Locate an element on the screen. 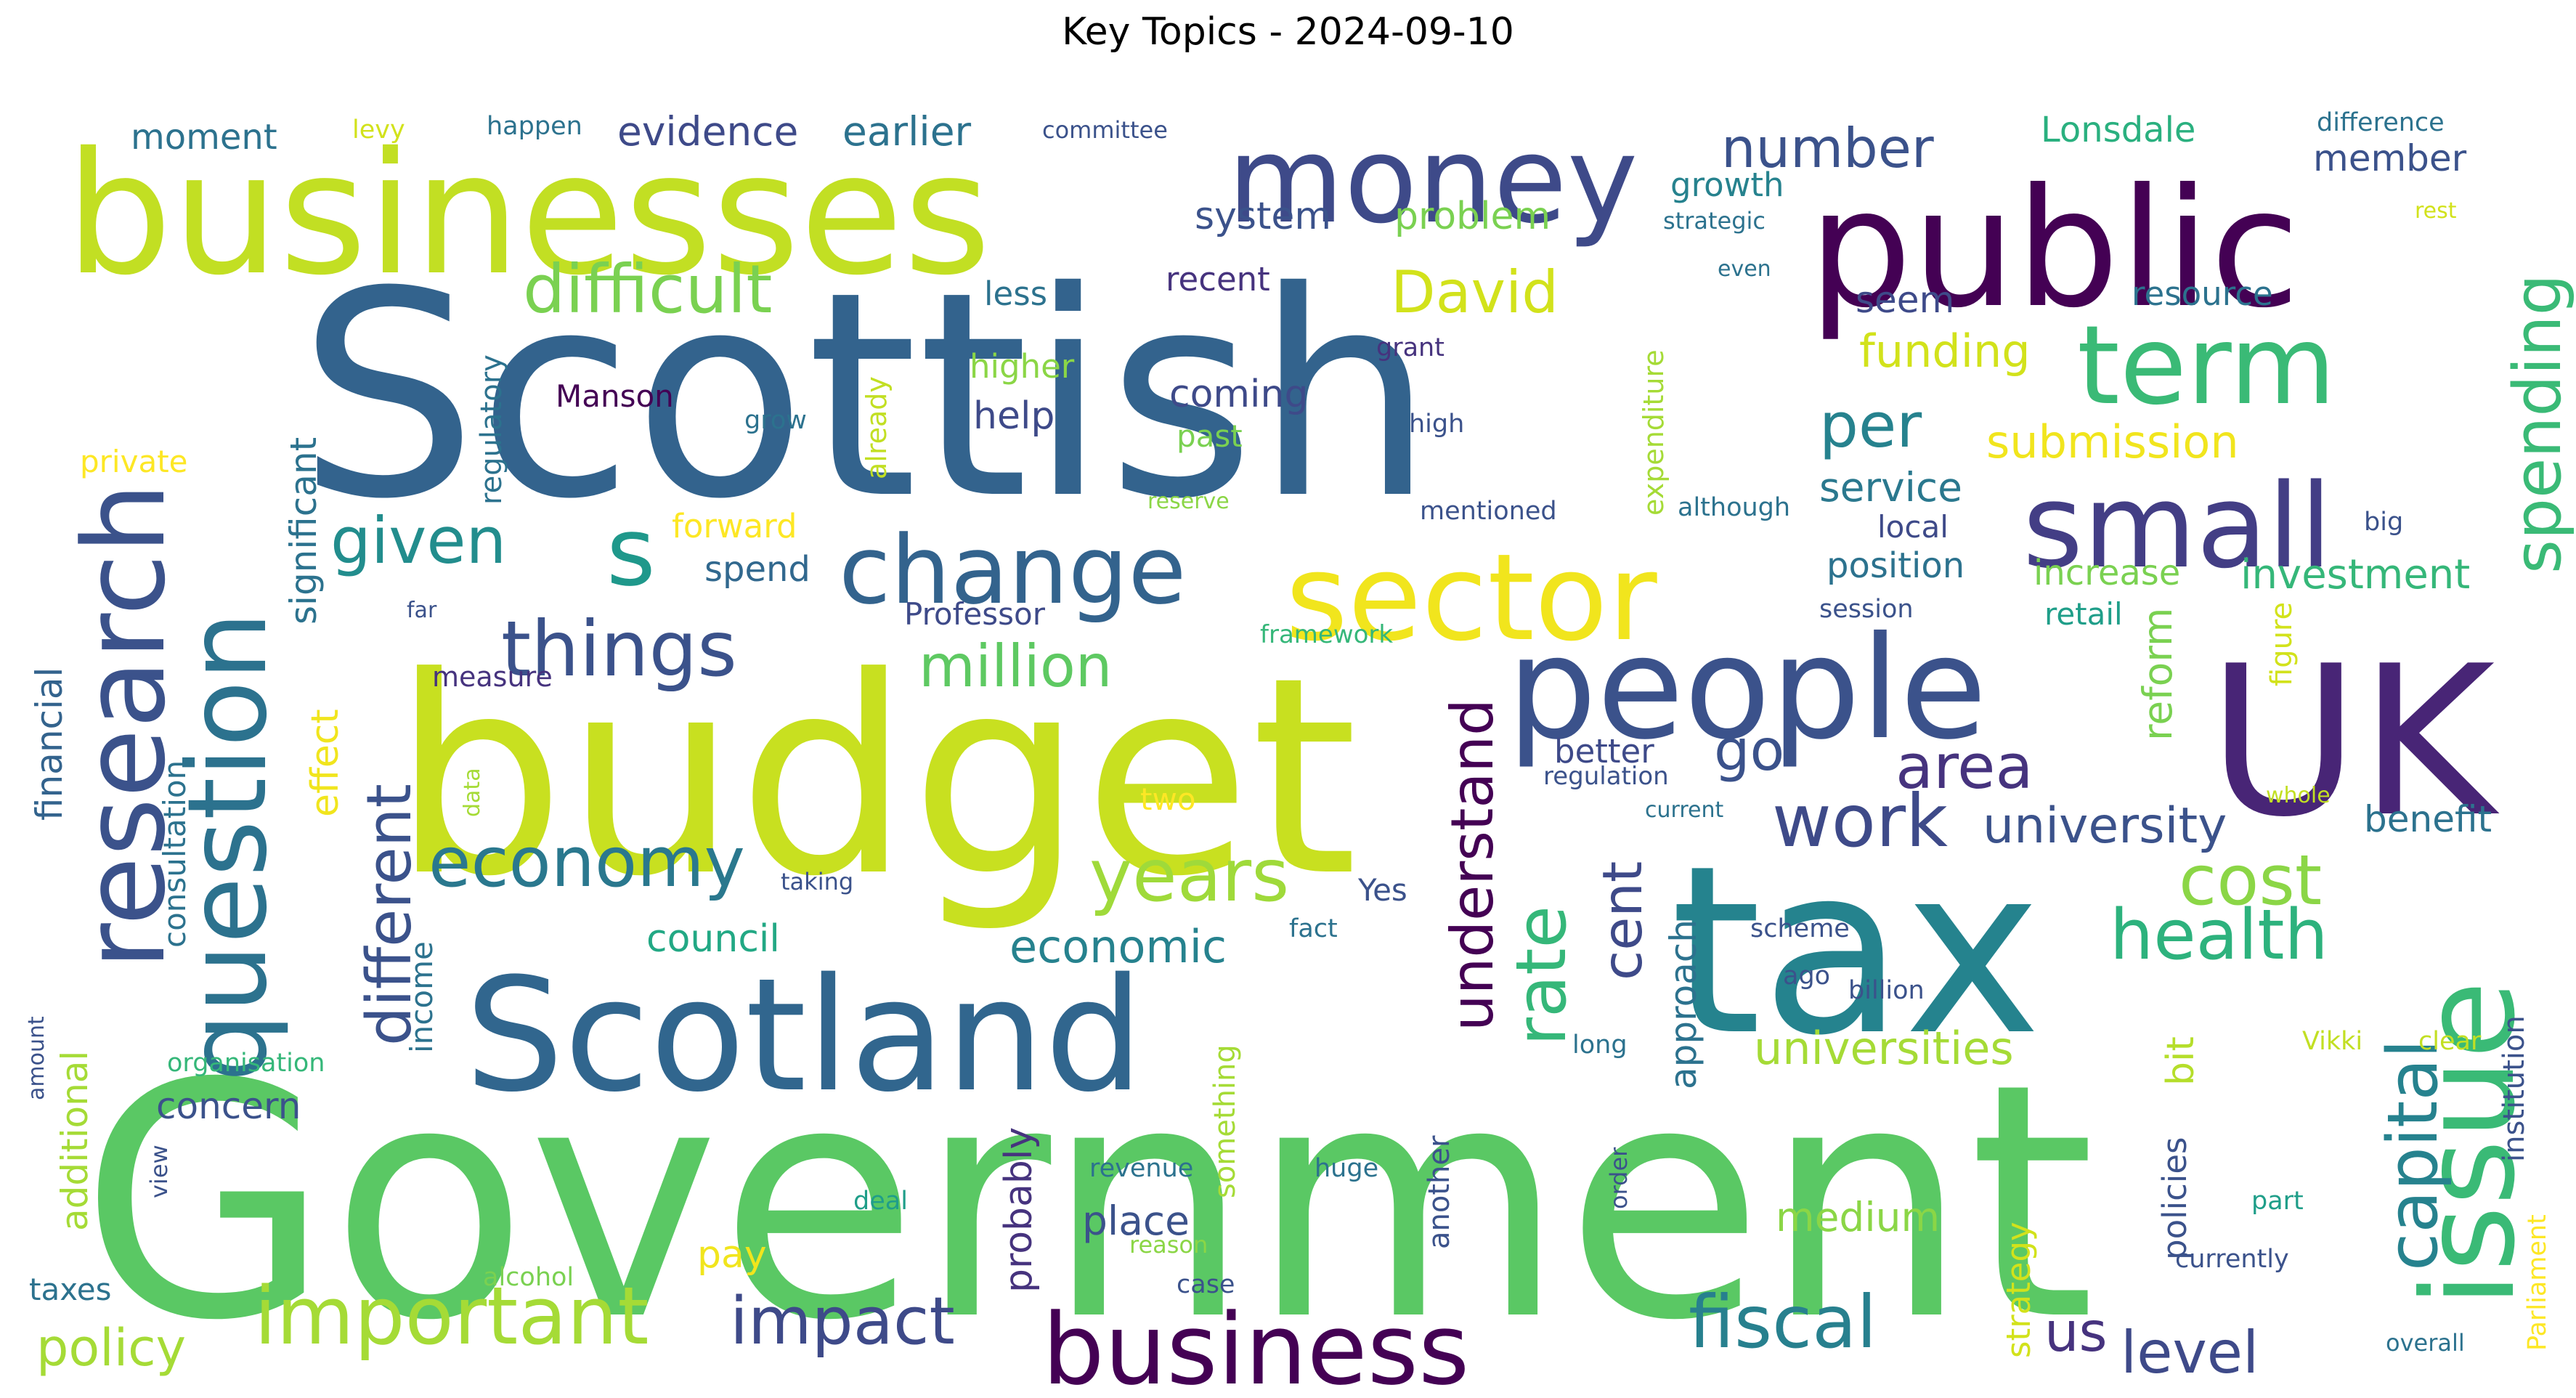 The image size is (2576, 1398). word-spending: spending is located at coordinates (2538, 424).